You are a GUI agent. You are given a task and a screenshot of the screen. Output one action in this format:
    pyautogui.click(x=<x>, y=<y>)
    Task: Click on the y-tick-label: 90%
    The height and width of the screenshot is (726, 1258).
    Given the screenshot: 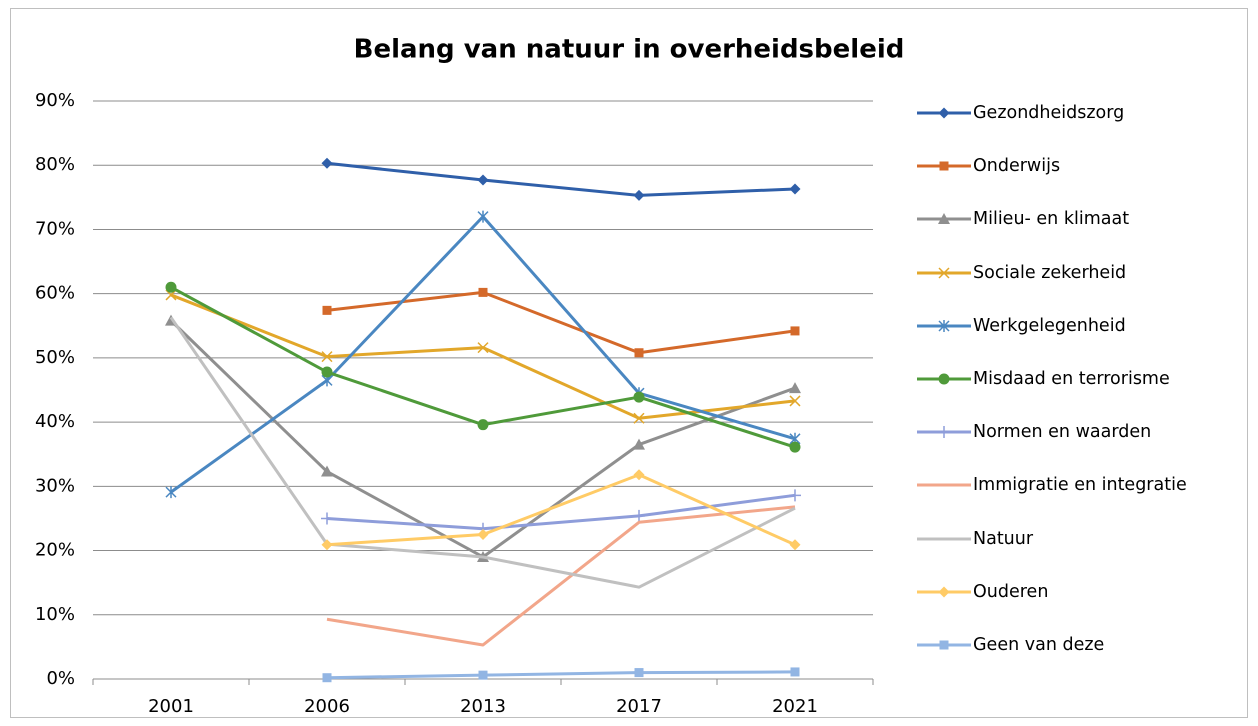 What is the action you would take?
    pyautogui.click(x=55, y=100)
    